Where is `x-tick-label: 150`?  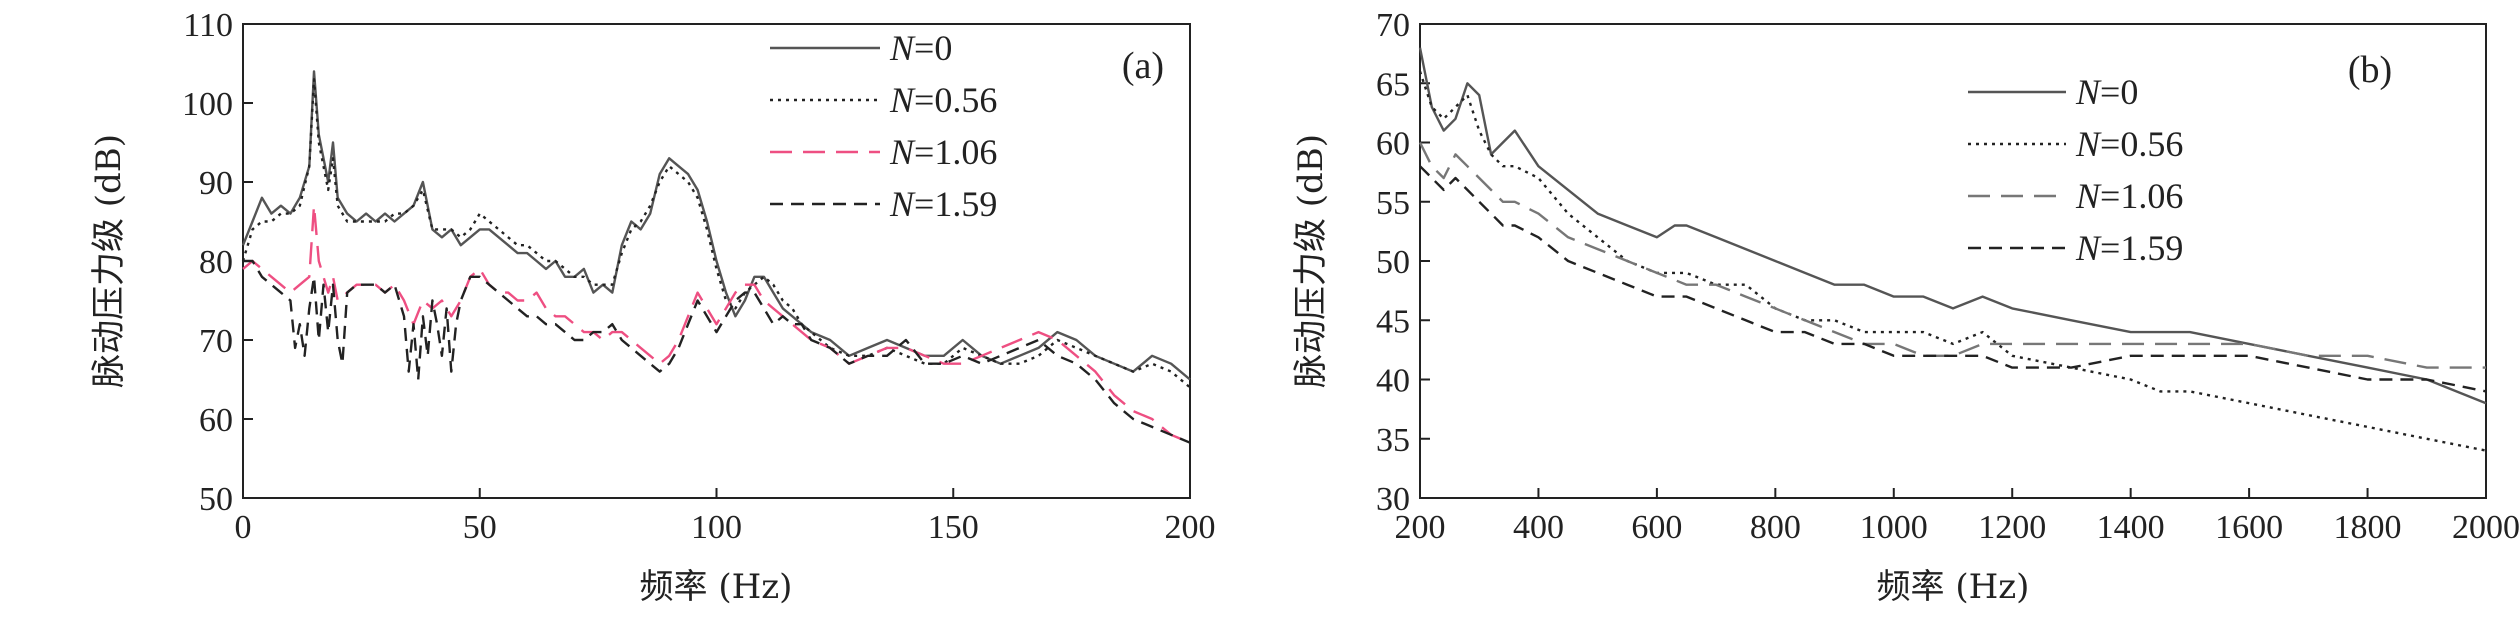
x-tick-label: 150 is located at coordinates (953, 527).